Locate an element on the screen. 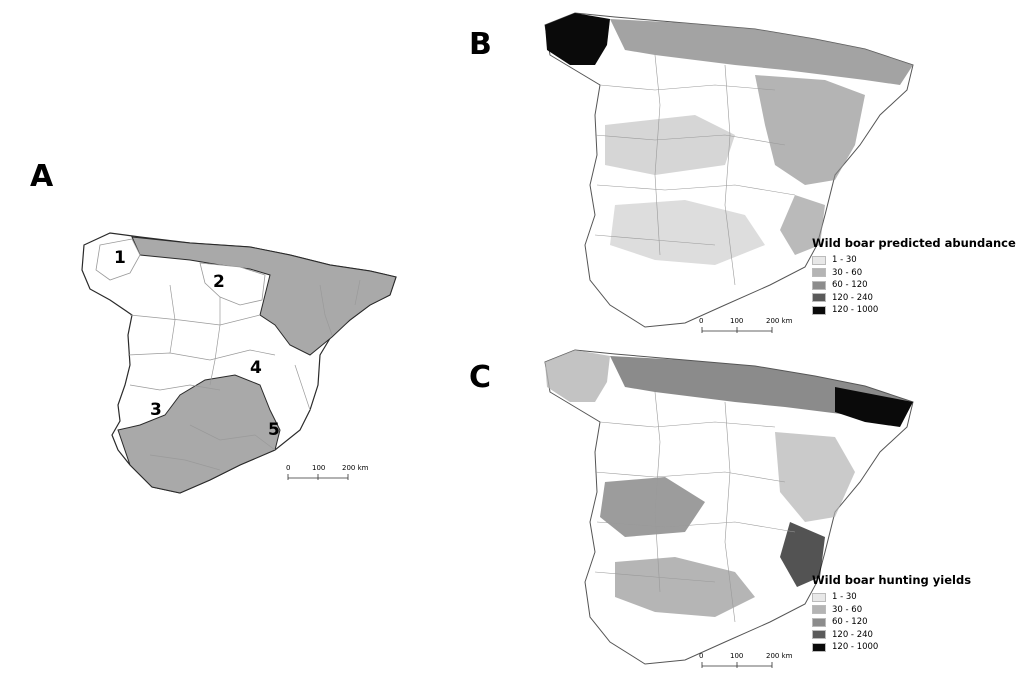  region-label-5: 5 is located at coordinates (274, 430).